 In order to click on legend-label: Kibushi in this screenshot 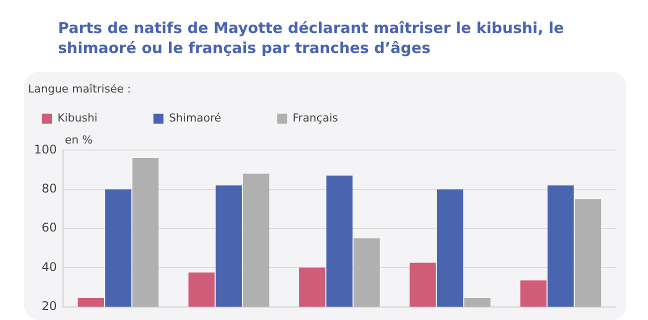, I will do `click(99, 118)`.